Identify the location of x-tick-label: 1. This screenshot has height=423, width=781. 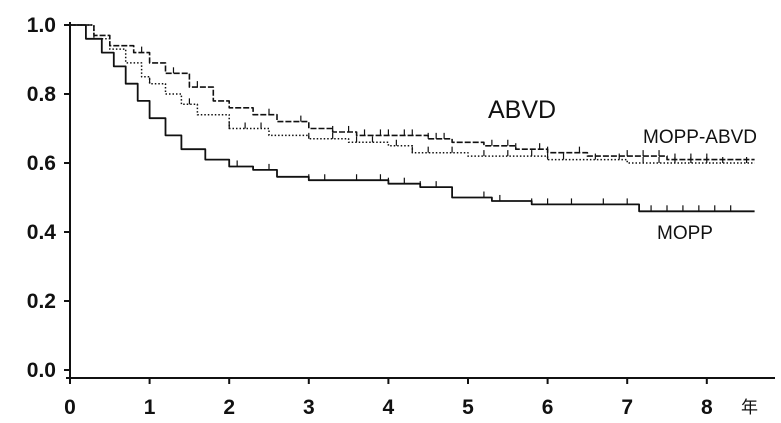
(150, 407).